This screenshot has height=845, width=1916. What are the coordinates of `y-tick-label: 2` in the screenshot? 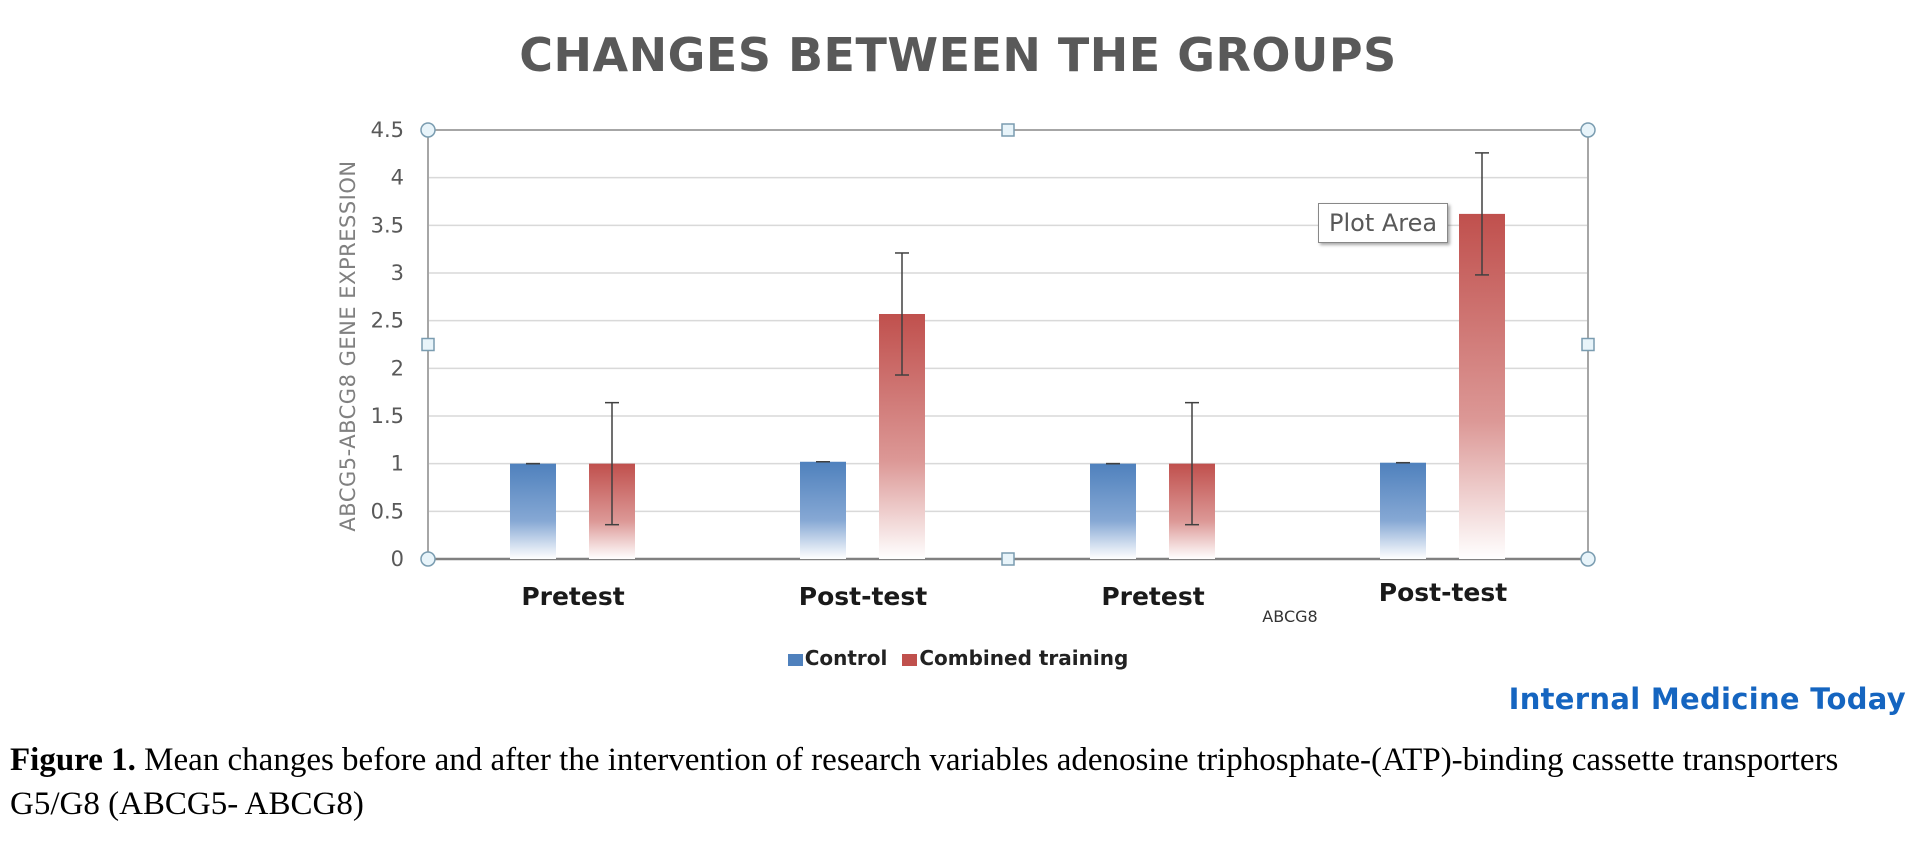 It's located at (397, 368).